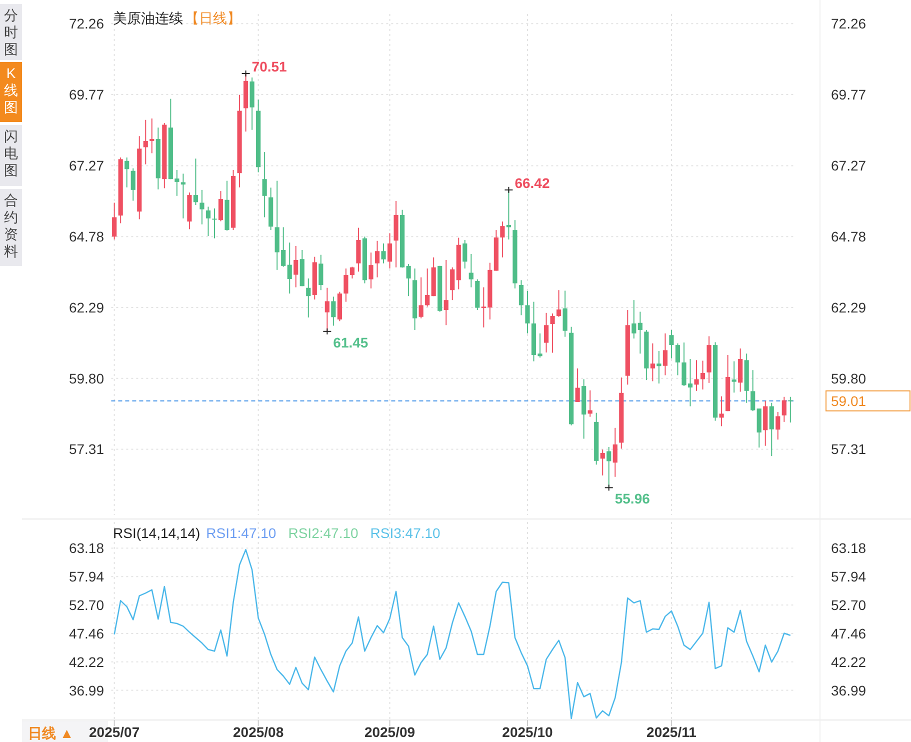  Describe the element at coordinates (213, 18) in the screenshot. I see `chart-subtitle: 【日线】` at that location.